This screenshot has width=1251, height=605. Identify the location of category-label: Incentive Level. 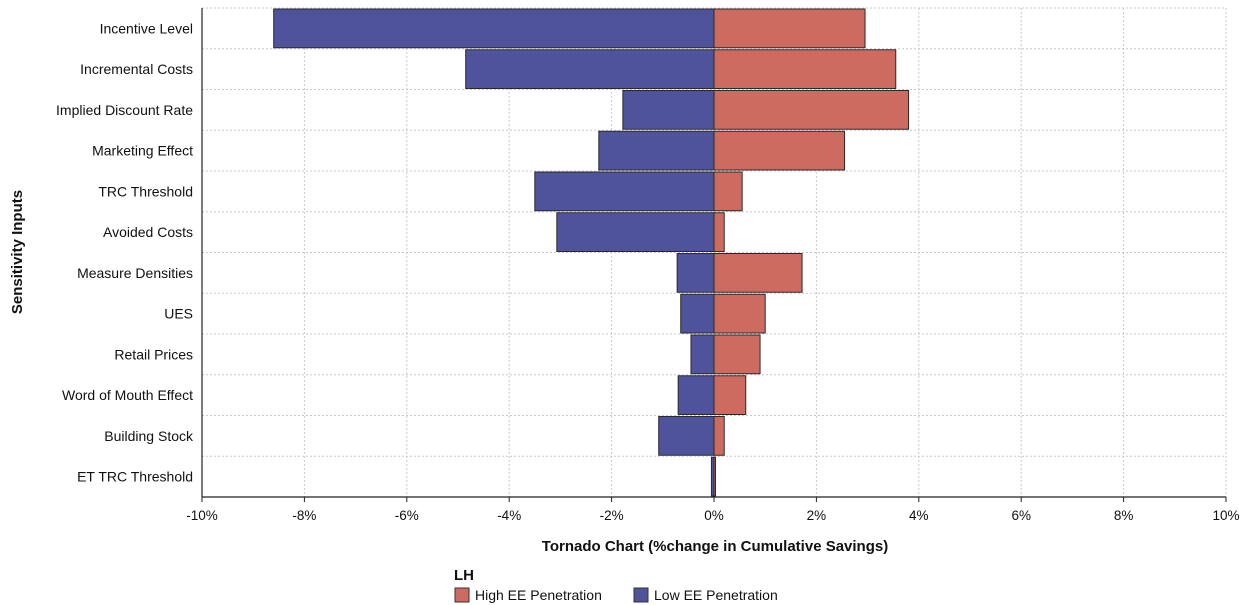
(146, 28).